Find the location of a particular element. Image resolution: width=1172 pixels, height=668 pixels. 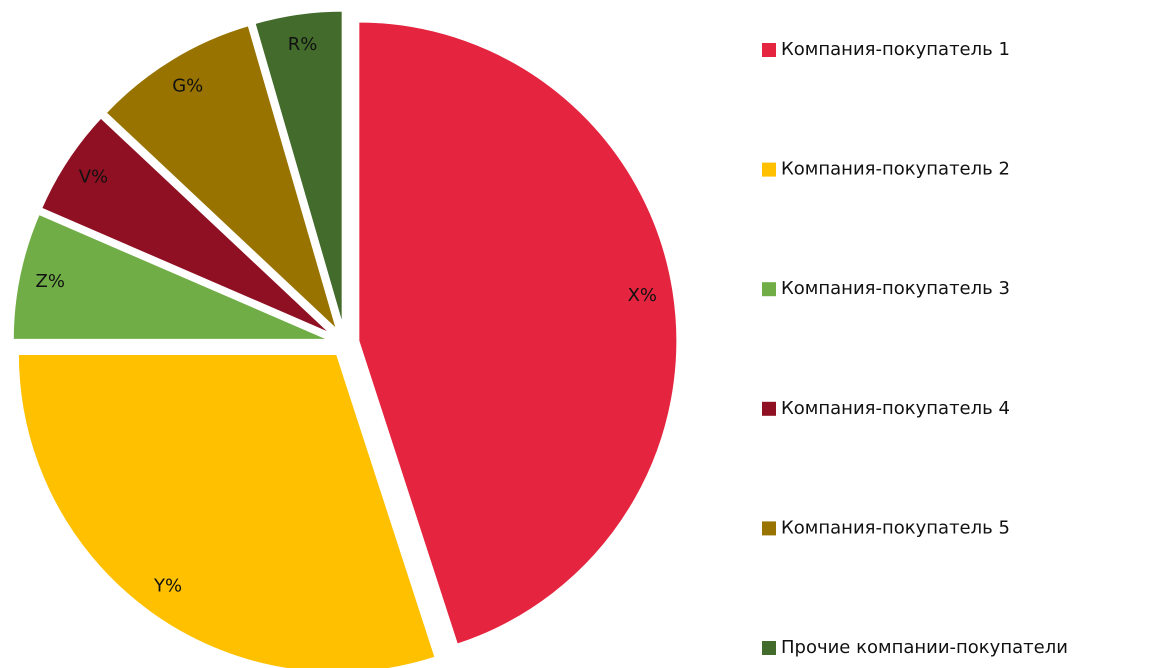

legend-label: Компания-покупатель 5 is located at coordinates (895, 527).